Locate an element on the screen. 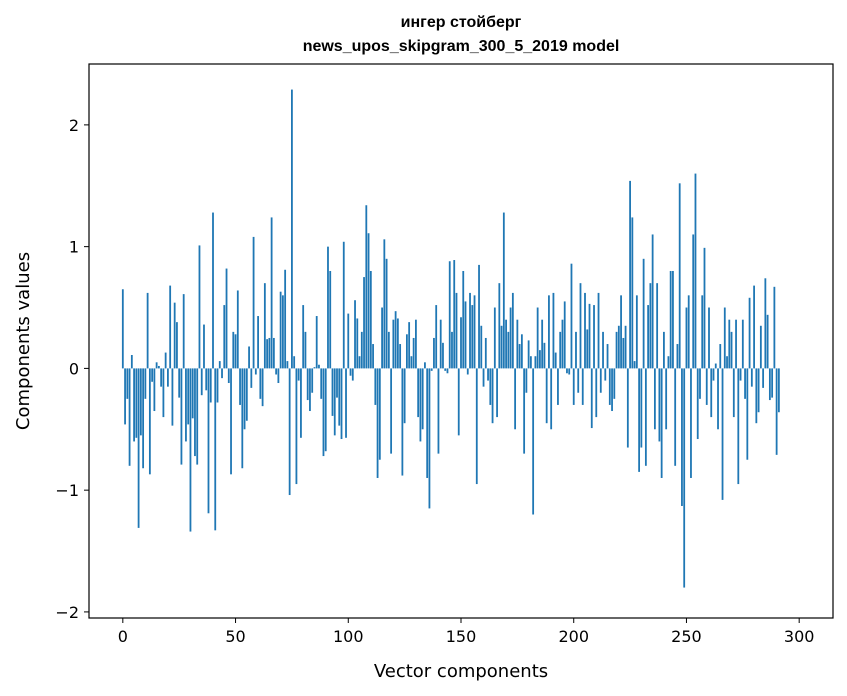 The image size is (847, 696). x-tick-label: 250 is located at coordinates (686, 636).